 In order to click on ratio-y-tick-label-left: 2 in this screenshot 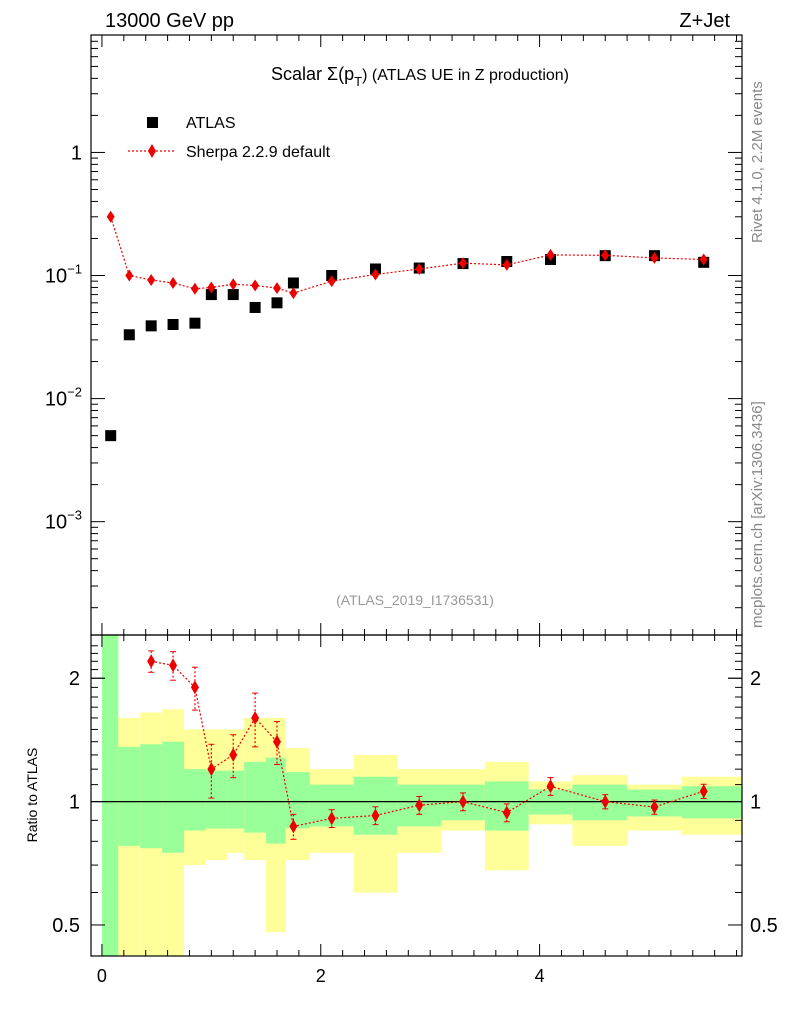, I will do `click(74, 679)`.